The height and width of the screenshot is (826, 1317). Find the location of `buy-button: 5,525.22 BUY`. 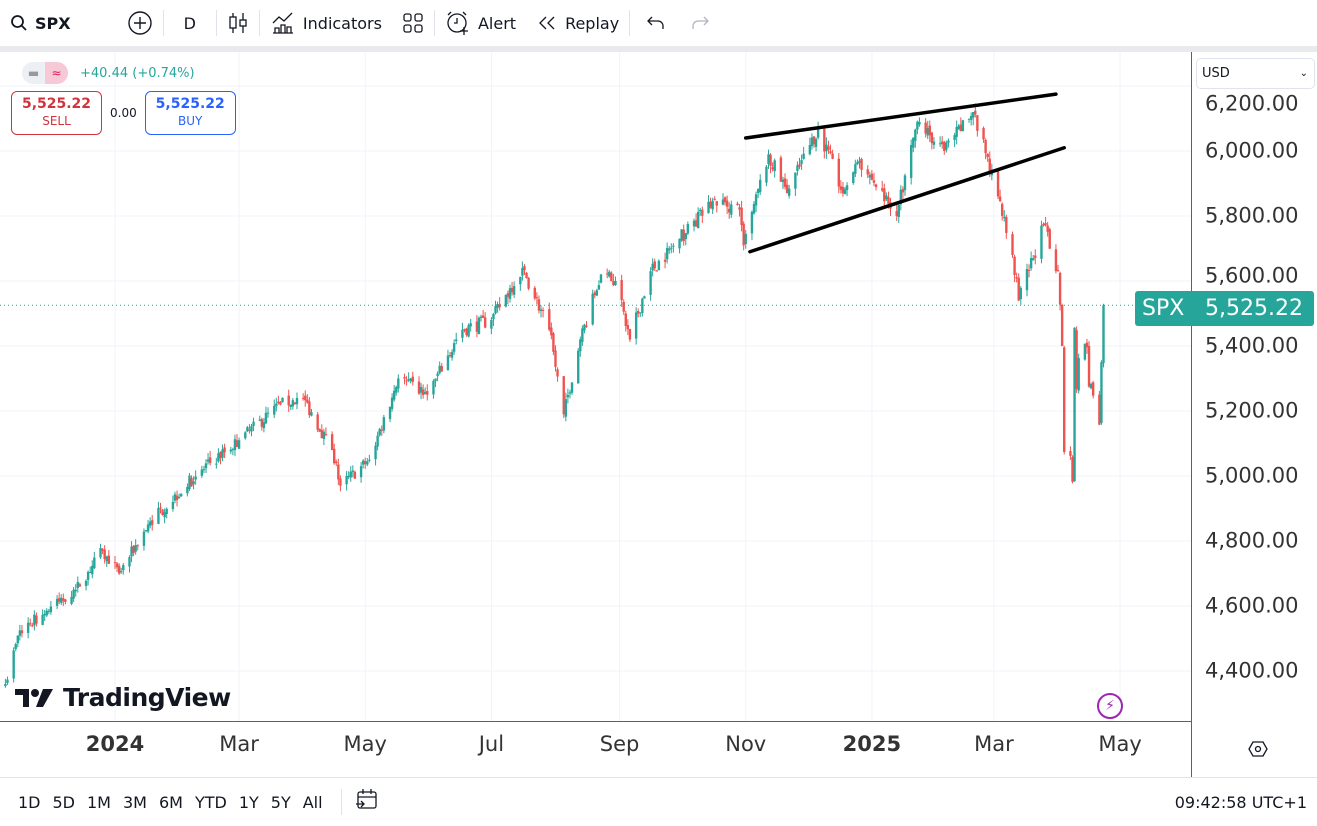

buy-button: 5,525.22 BUY is located at coordinates (190, 113).